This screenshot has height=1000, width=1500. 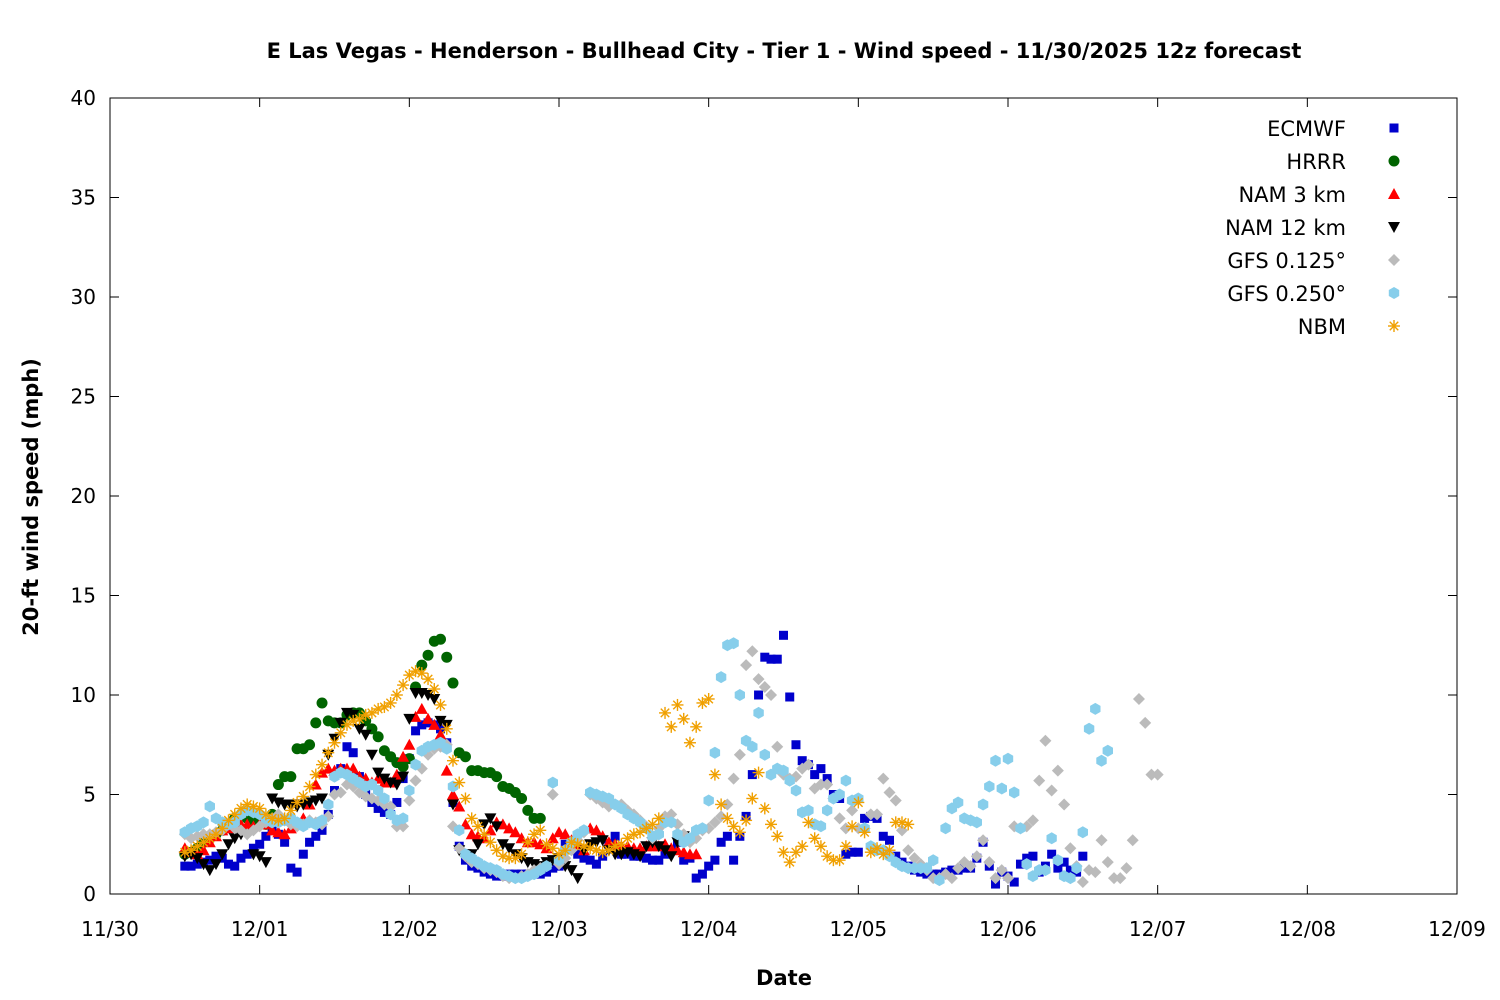 What do you see at coordinates (1285, 228) in the screenshot?
I see `legend-label-nam-12-km: NAM 12 km` at bounding box center [1285, 228].